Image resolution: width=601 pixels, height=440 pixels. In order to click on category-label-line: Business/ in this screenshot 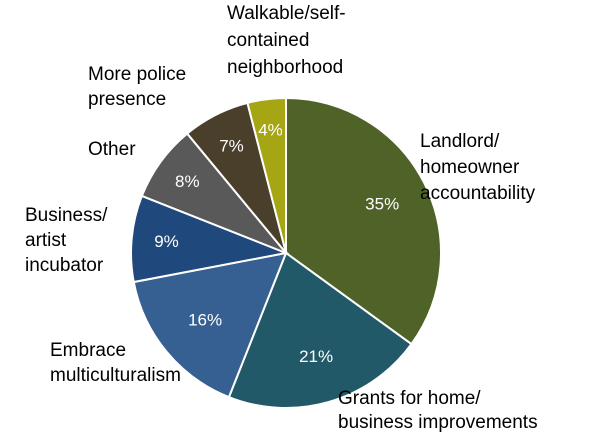, I will do `click(66, 215)`.